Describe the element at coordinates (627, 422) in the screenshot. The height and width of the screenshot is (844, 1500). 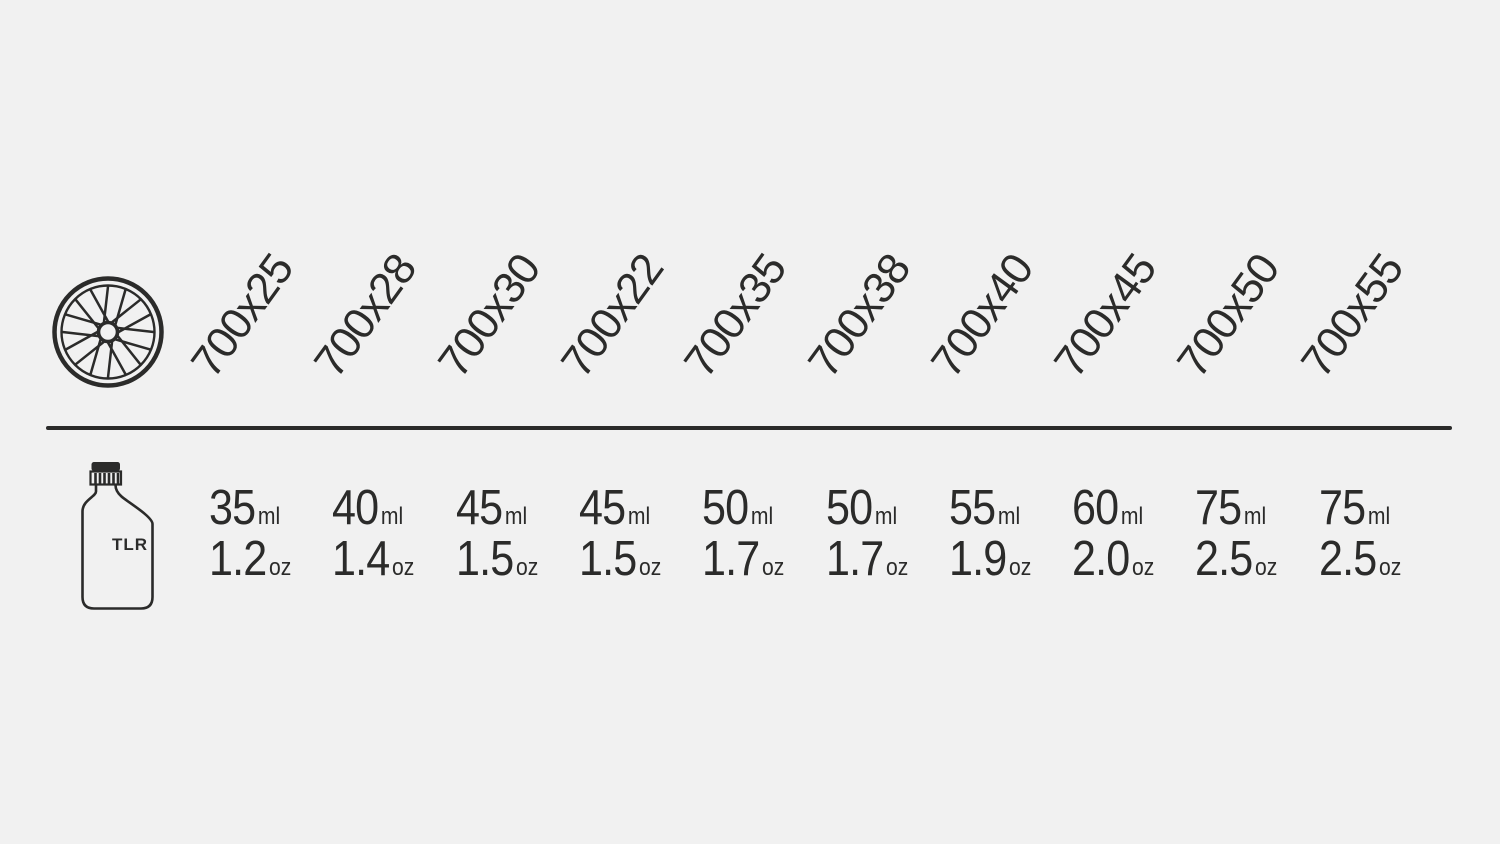
I see `column-700x22: 700x22 45 ml 1.5 oz` at that location.